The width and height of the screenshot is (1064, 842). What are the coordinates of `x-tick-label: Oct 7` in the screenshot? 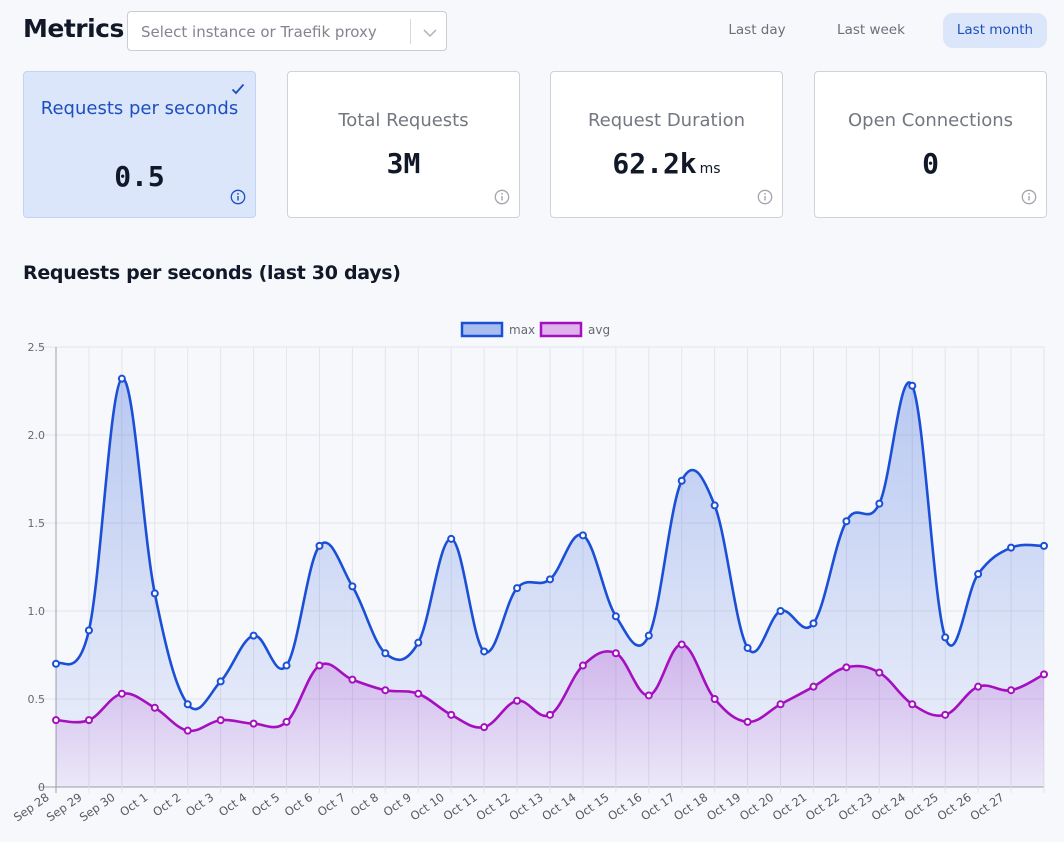 It's located at (331, 804).